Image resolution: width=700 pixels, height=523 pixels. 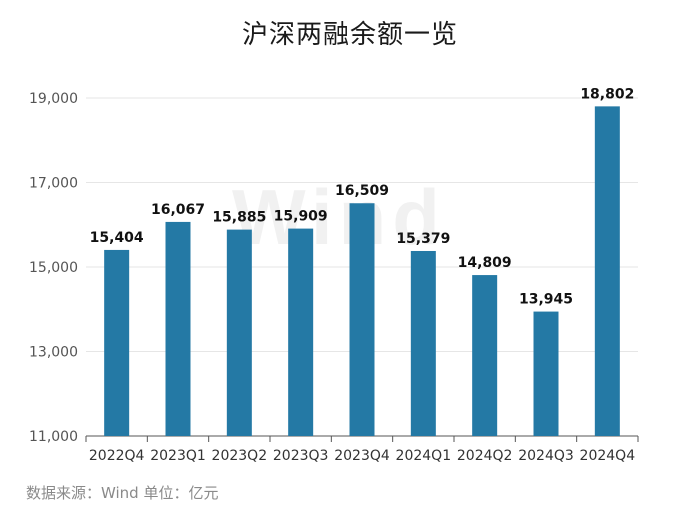 I want to click on y-tick-label: 13,000, so click(x=53, y=353).